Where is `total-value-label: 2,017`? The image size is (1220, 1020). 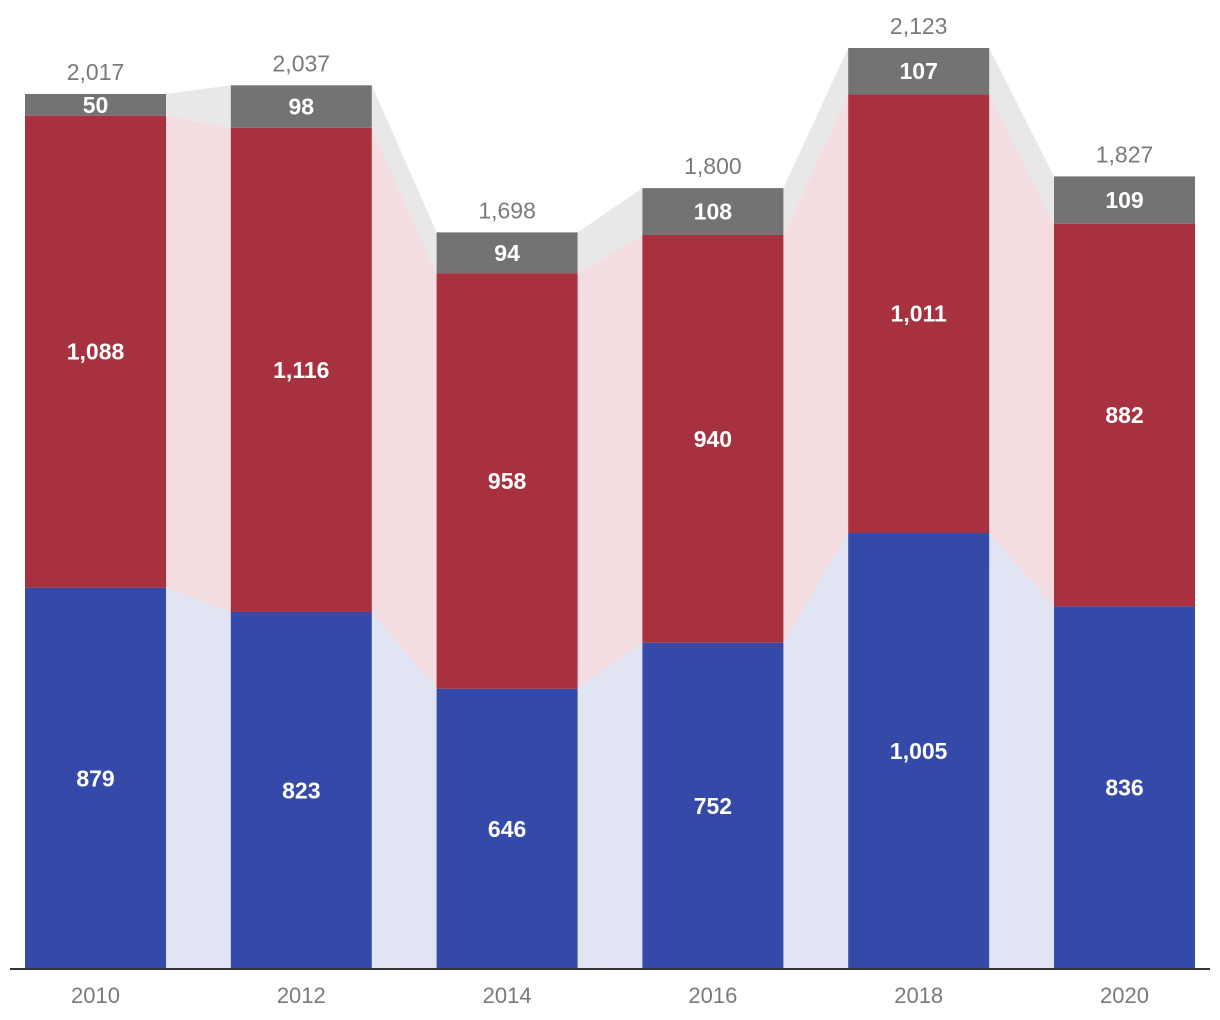 total-value-label: 2,017 is located at coordinates (96, 72).